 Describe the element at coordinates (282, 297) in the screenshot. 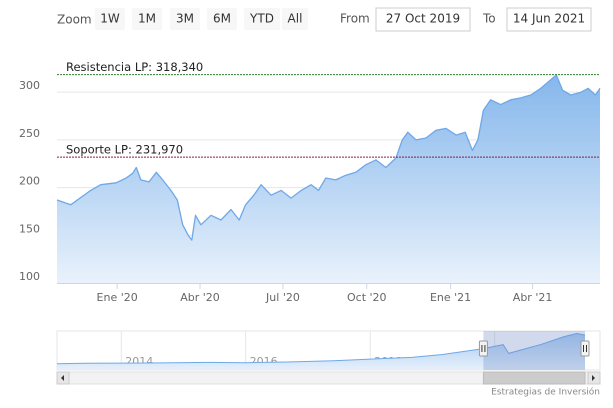

I see `x-tick-label: Jul '20` at that location.